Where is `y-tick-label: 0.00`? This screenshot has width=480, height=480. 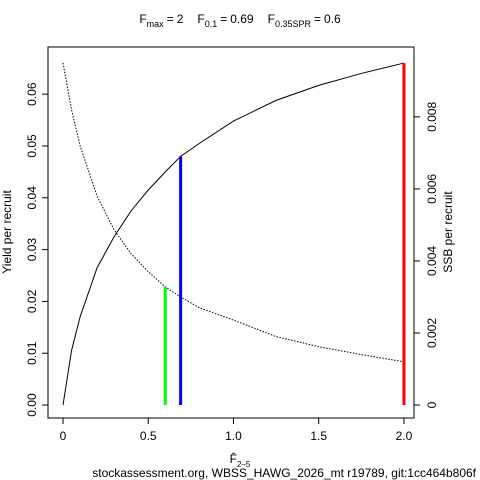 y-tick-label: 0.00 is located at coordinates (32, 405).